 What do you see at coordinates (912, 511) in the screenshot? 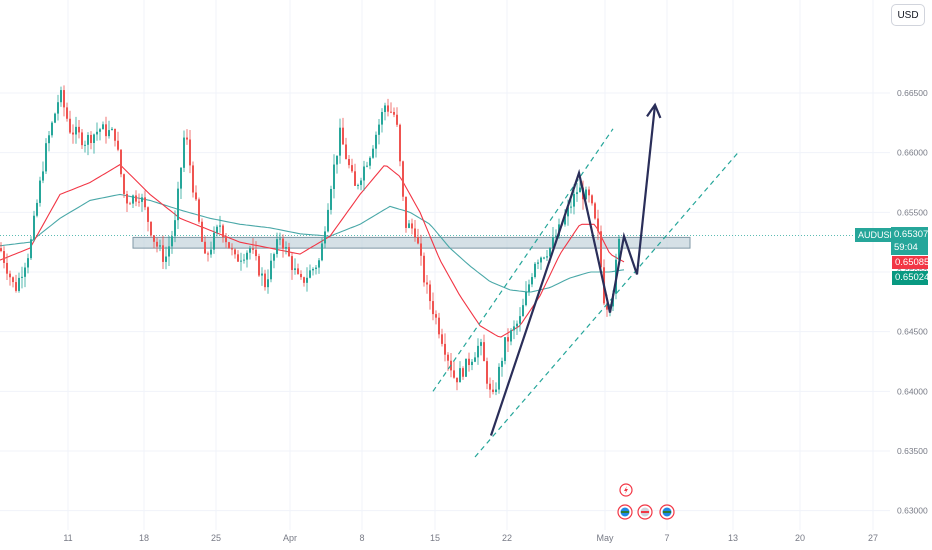
I see `y-tick-label: 0.63000` at bounding box center [912, 511].